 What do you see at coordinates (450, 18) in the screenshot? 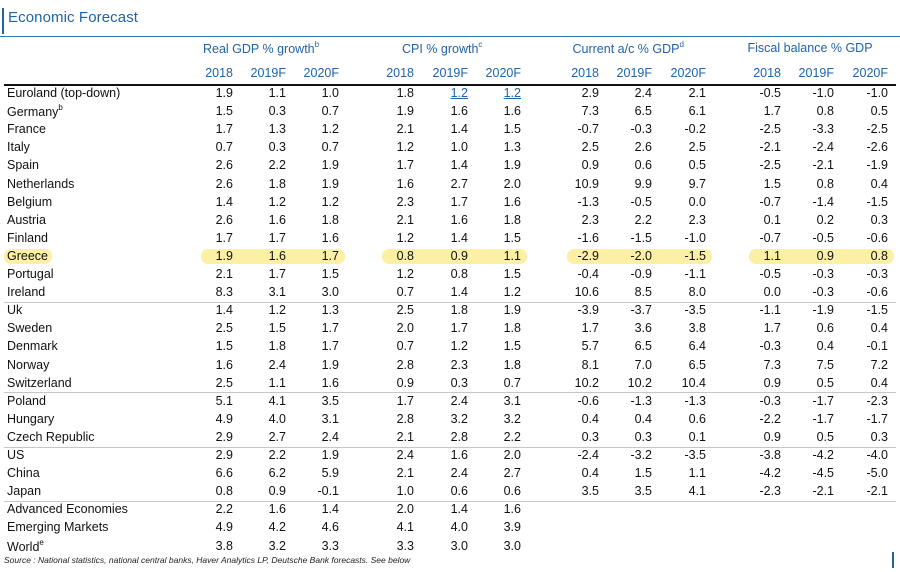
I see `title-bar: Economic Forecast` at bounding box center [450, 18].